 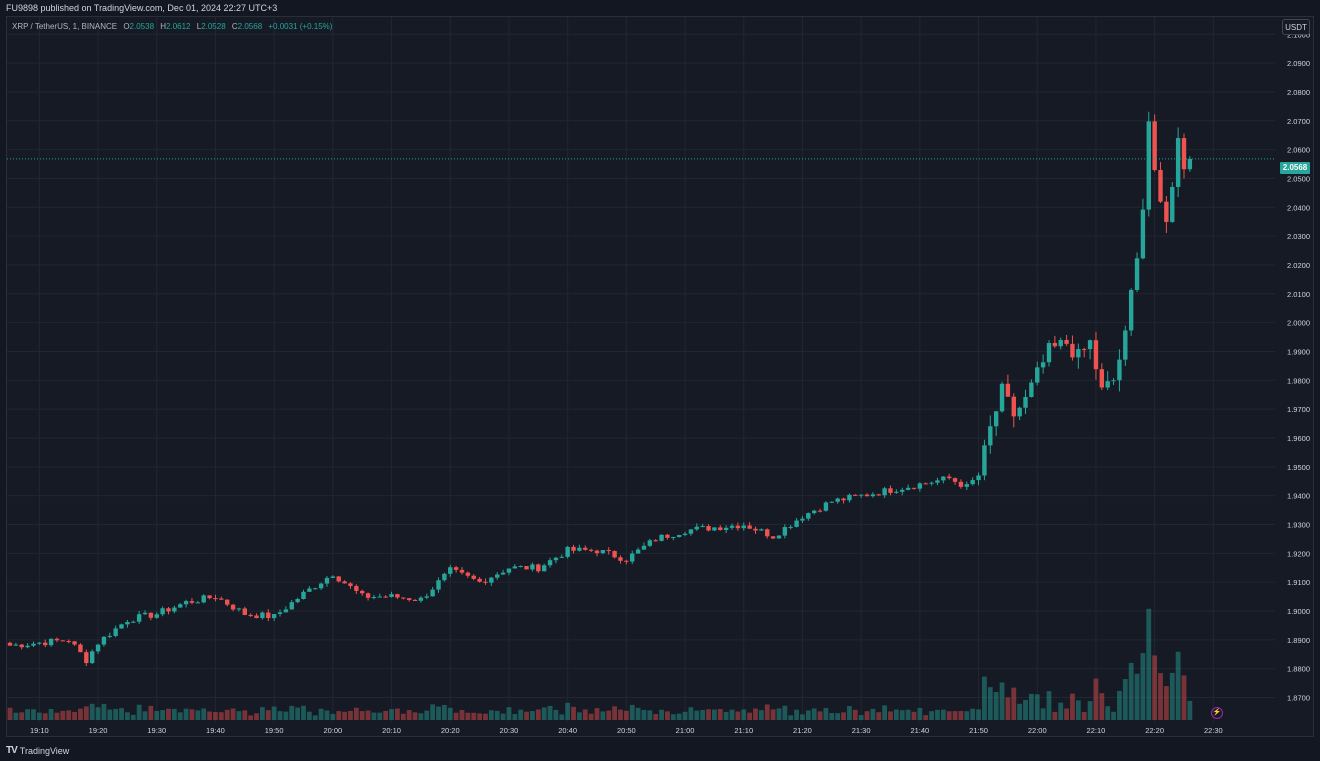 I want to click on y-tick-label: 2.0400, so click(x=1298, y=207).